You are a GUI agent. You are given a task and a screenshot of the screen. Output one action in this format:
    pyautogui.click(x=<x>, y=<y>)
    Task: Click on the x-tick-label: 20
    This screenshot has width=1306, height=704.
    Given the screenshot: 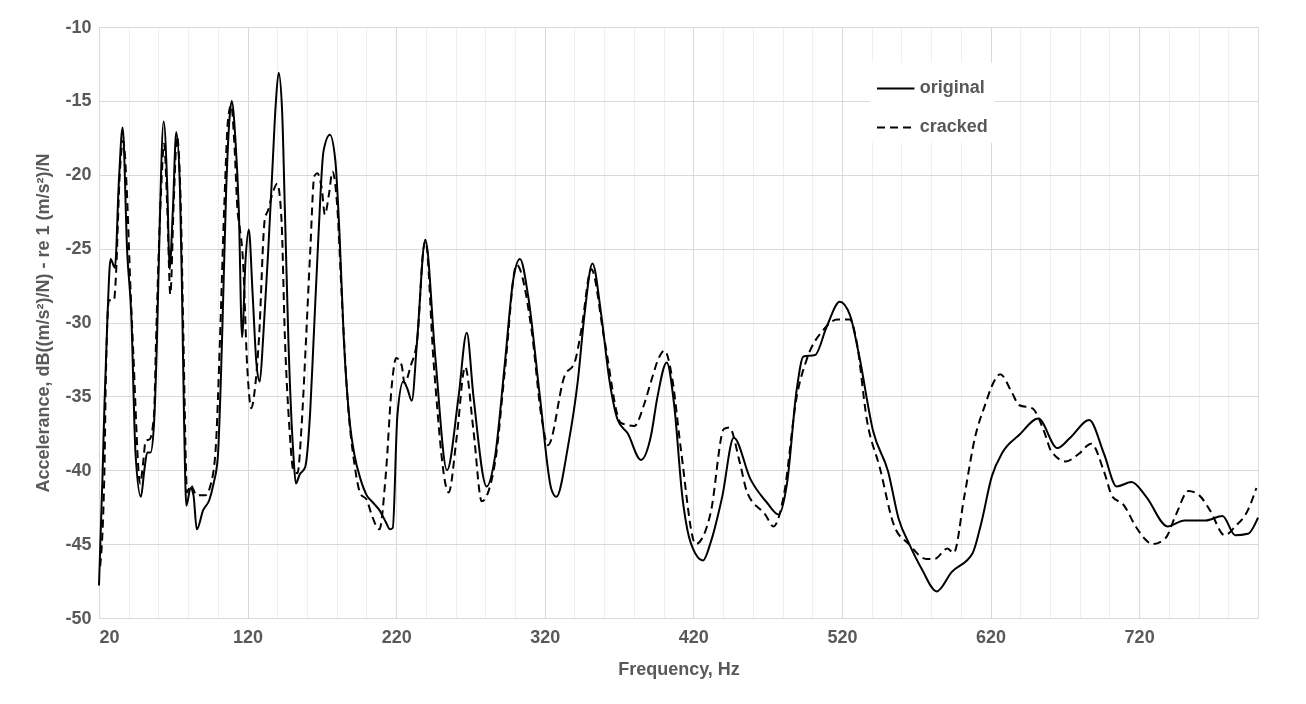 What is the action you would take?
    pyautogui.click(x=109, y=636)
    